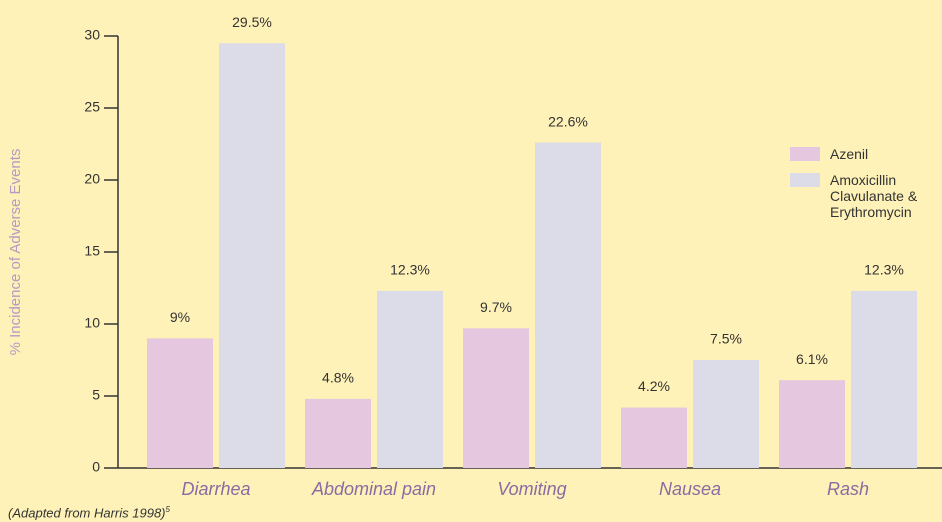 The width and height of the screenshot is (942, 522). What do you see at coordinates (726, 339) in the screenshot?
I see `value-label: 7.5%` at bounding box center [726, 339].